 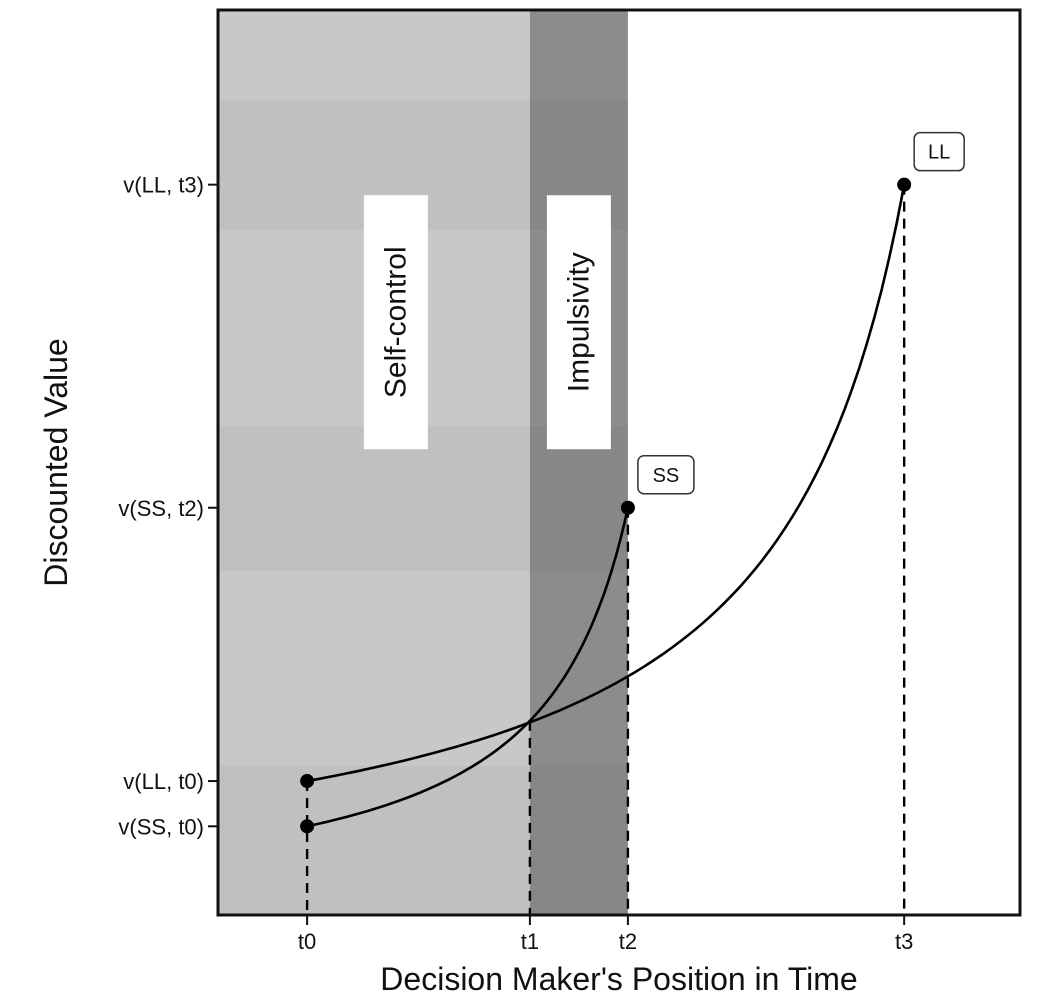 I want to click on x-tick-label-t3: t3, so click(x=904, y=941).